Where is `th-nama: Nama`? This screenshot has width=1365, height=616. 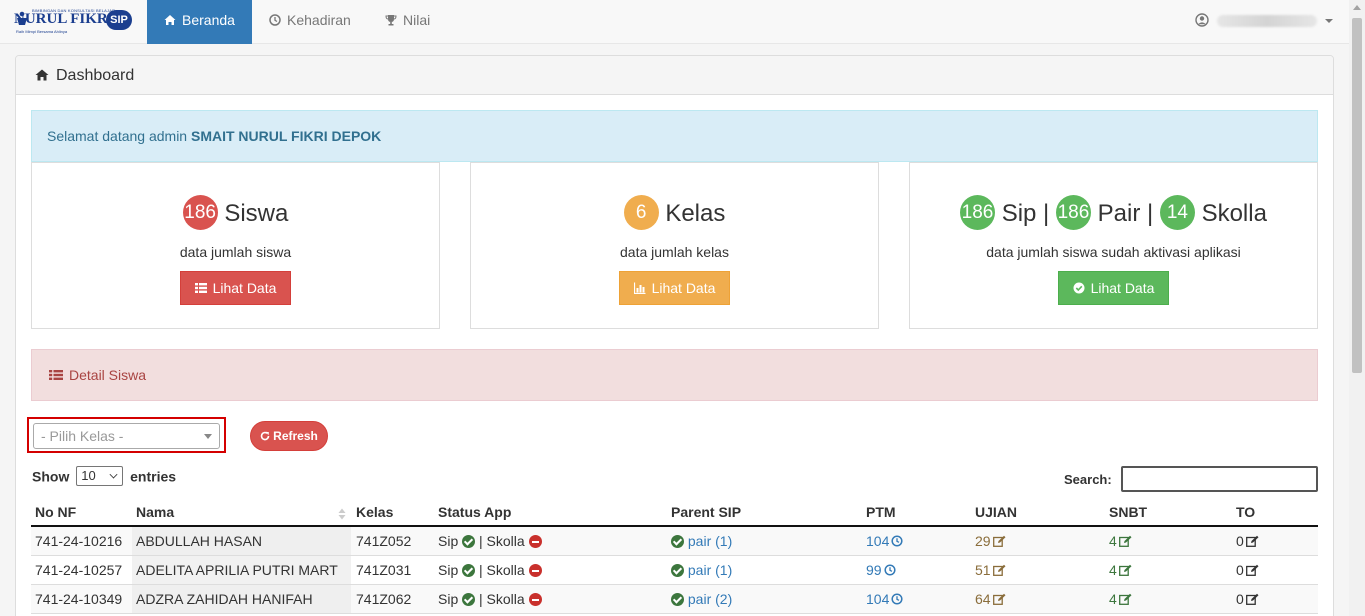
th-nama: Nama is located at coordinates (155, 512).